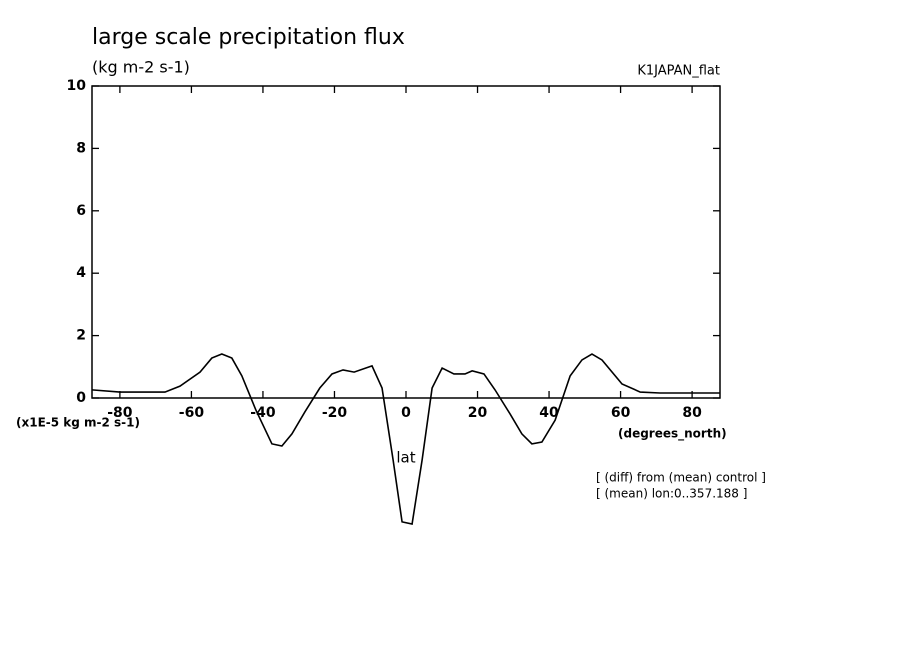 The height and width of the screenshot is (654, 904). Describe the element at coordinates (671, 494) in the screenshot. I see `note: [ (mean) lon:0..357.188 ]` at that location.